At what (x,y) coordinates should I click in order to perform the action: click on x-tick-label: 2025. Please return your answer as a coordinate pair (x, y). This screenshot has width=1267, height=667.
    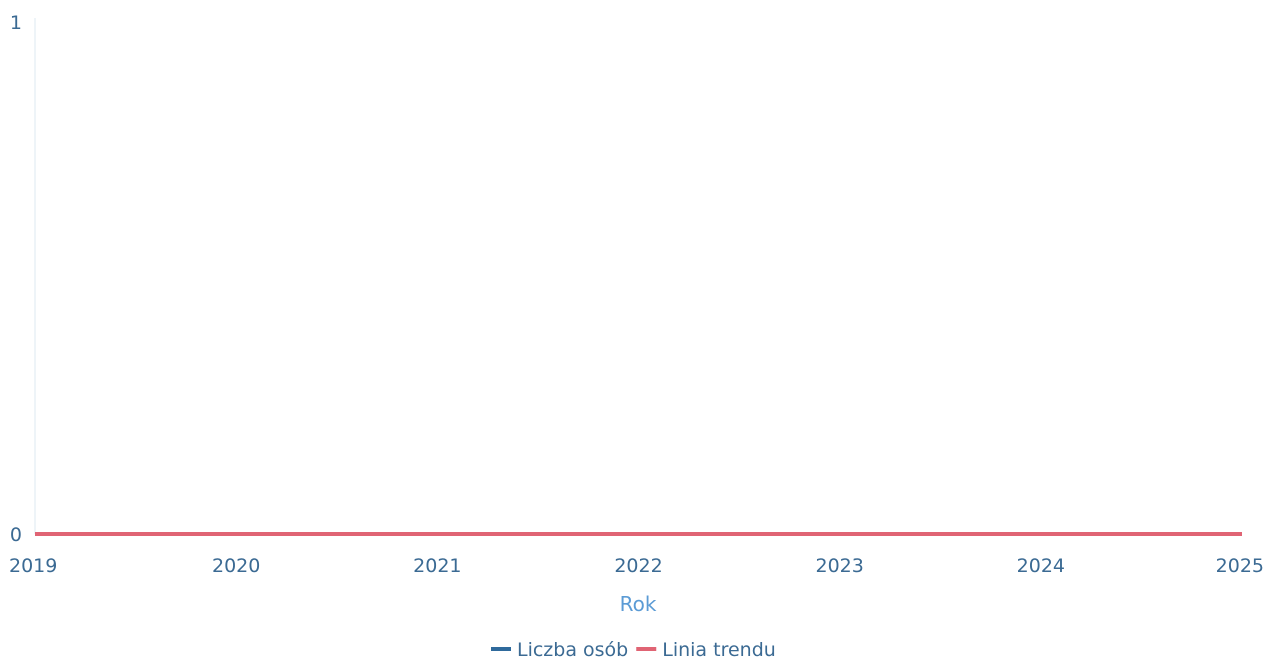
    Looking at the image, I should click on (1240, 566).